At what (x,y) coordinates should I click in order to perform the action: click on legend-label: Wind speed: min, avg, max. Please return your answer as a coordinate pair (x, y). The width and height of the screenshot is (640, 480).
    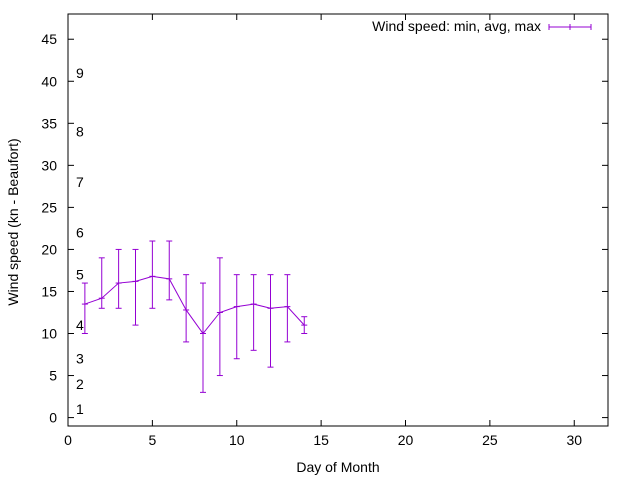
    Looking at the image, I should click on (456, 26).